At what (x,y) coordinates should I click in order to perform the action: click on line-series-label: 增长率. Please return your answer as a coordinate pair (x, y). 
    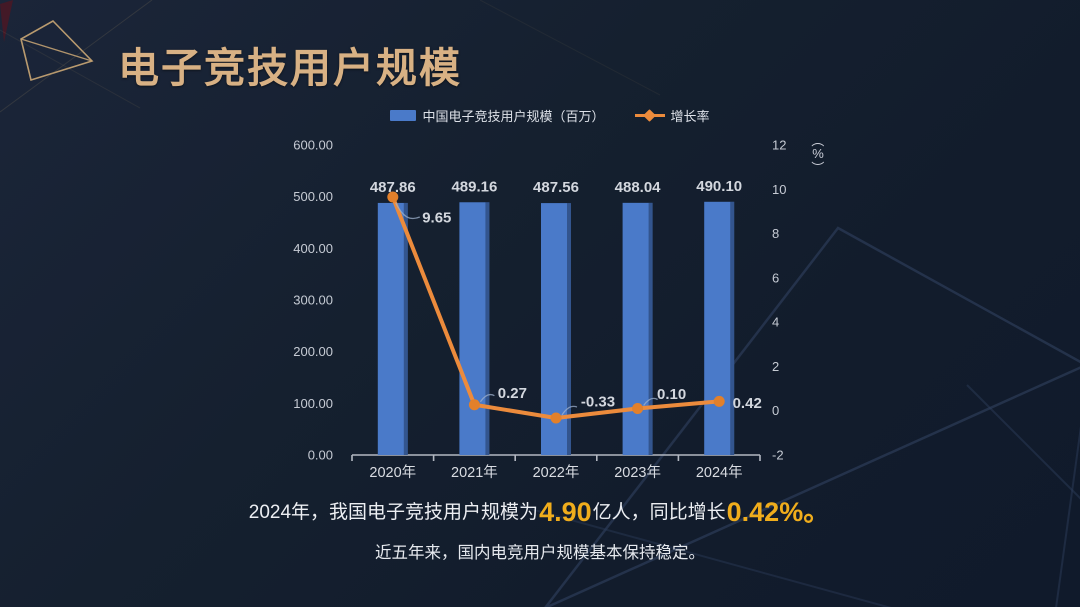
    Looking at the image, I should click on (690, 116).